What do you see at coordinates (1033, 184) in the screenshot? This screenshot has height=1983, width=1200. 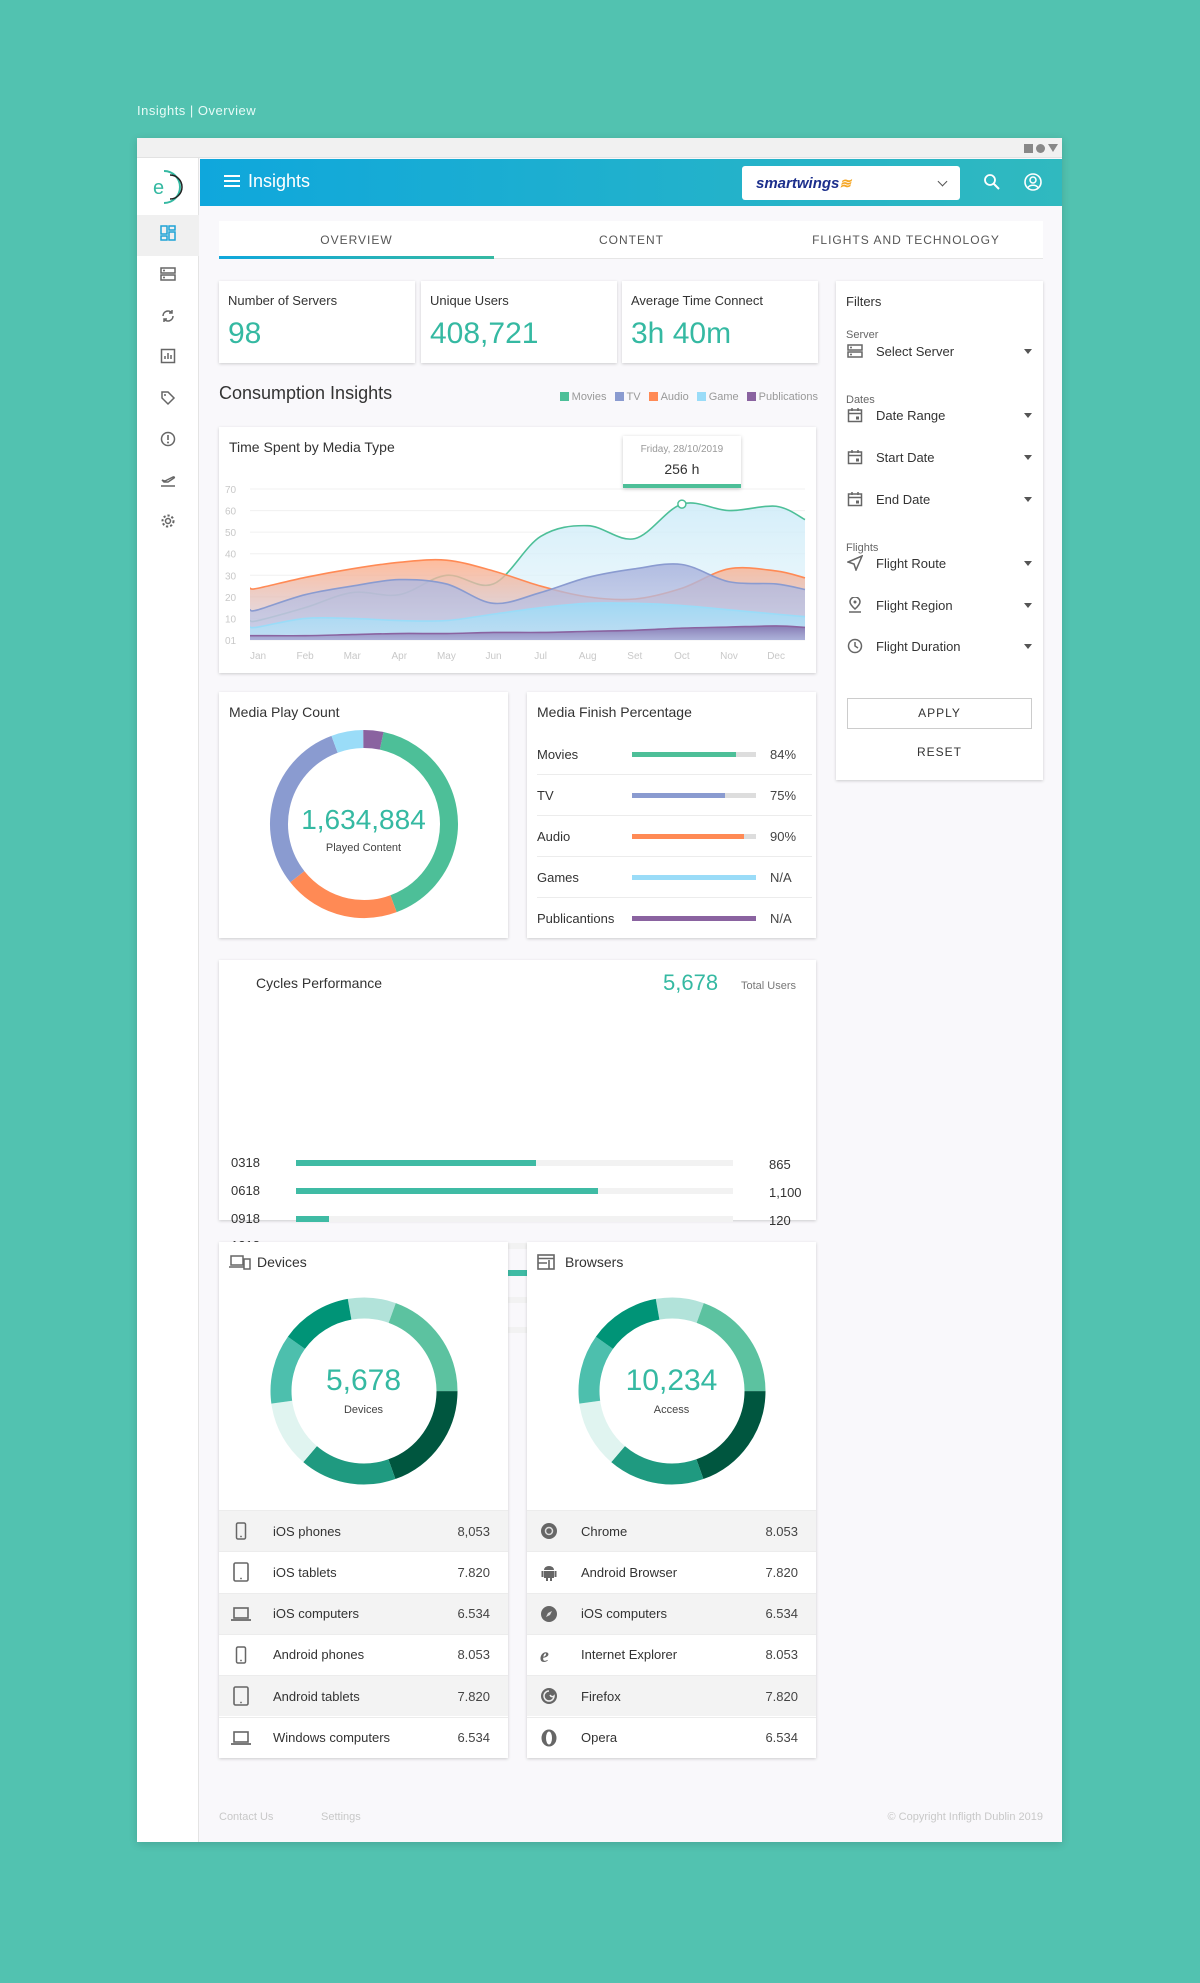 I see `user-account-icon` at bounding box center [1033, 184].